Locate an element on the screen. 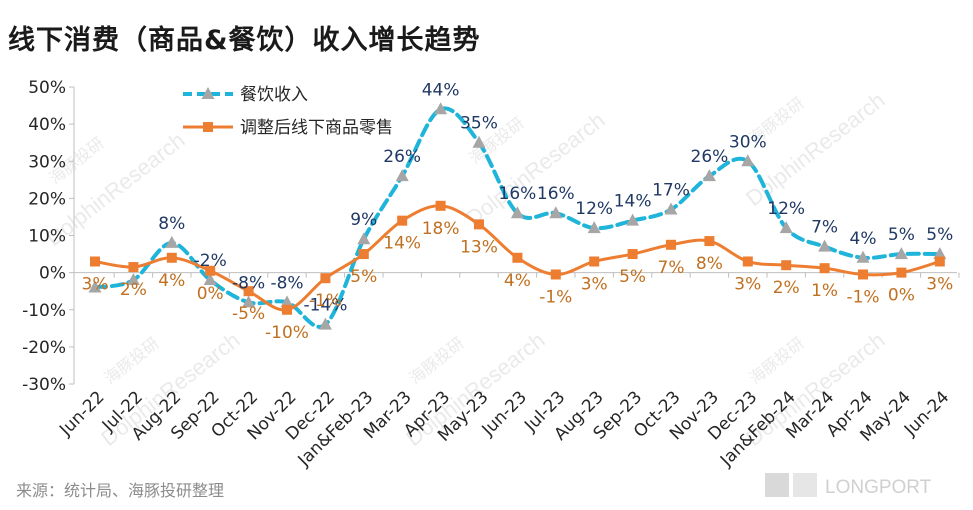 This screenshot has width=973, height=510. series-0-data-label: 9% is located at coordinates (363, 220).